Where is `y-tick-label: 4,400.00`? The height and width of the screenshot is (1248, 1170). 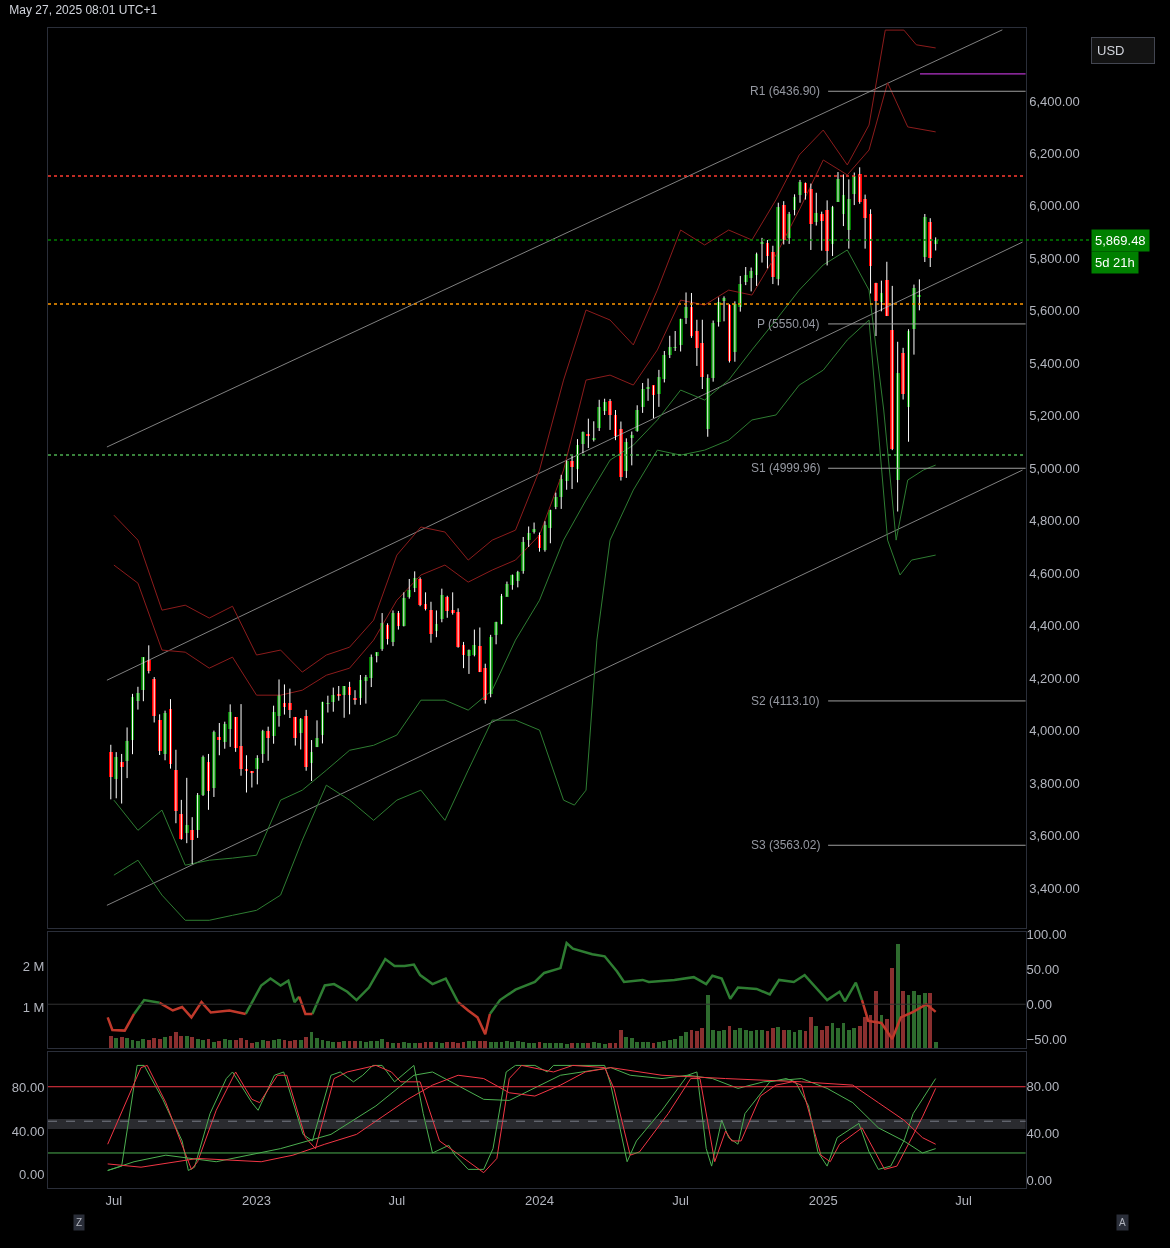 y-tick-label: 4,400.00 is located at coordinates (1054, 626).